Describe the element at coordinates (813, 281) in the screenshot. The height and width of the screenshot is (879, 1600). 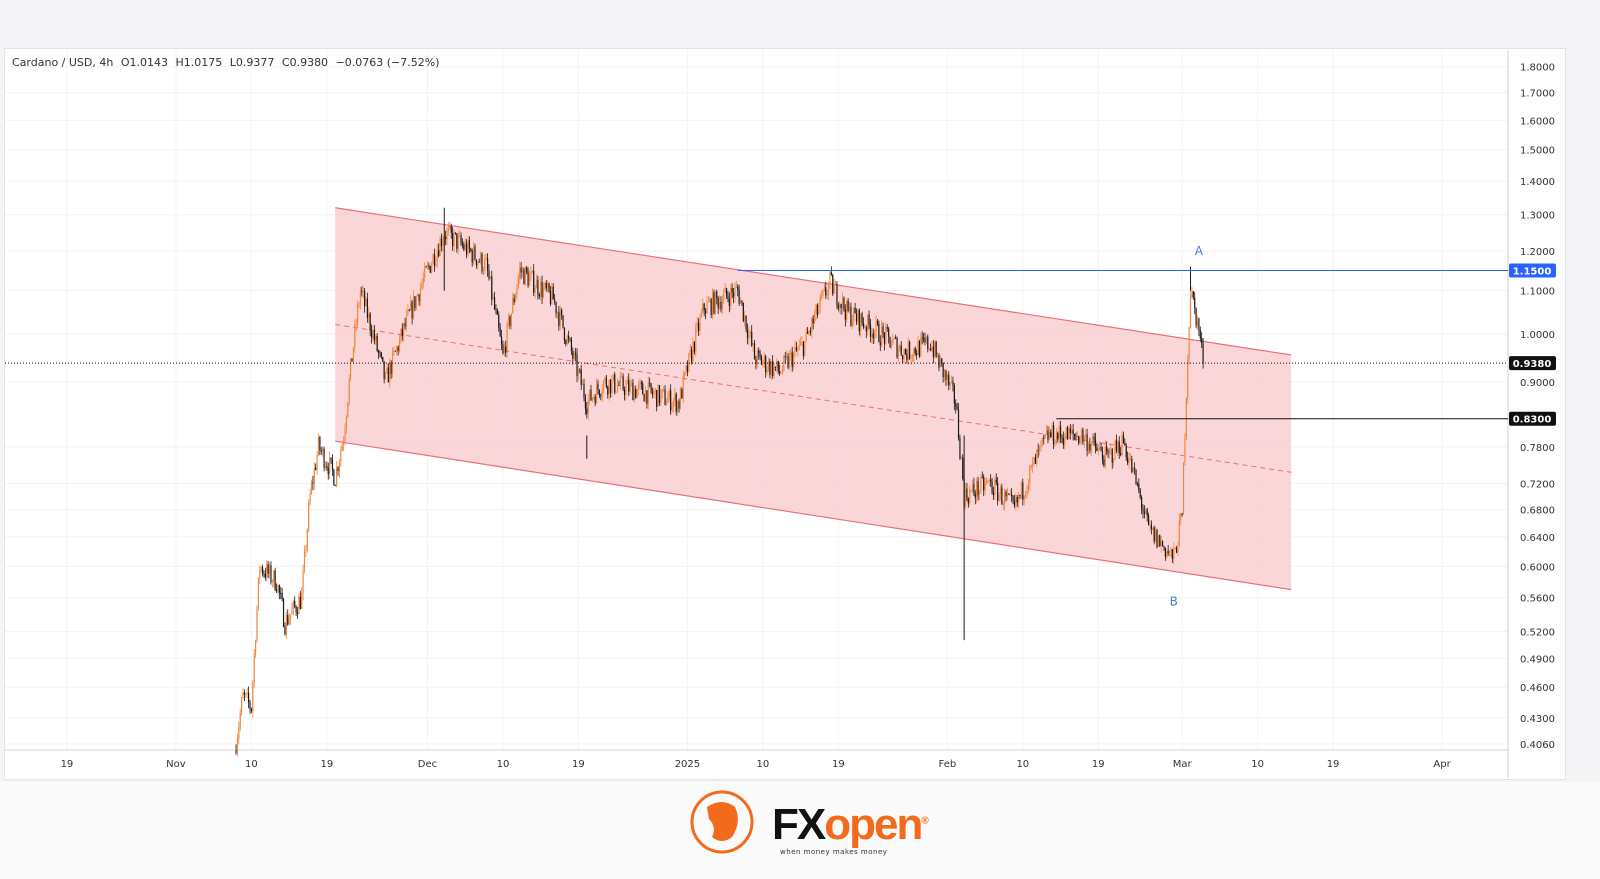
I see `channel-upper-line` at that location.